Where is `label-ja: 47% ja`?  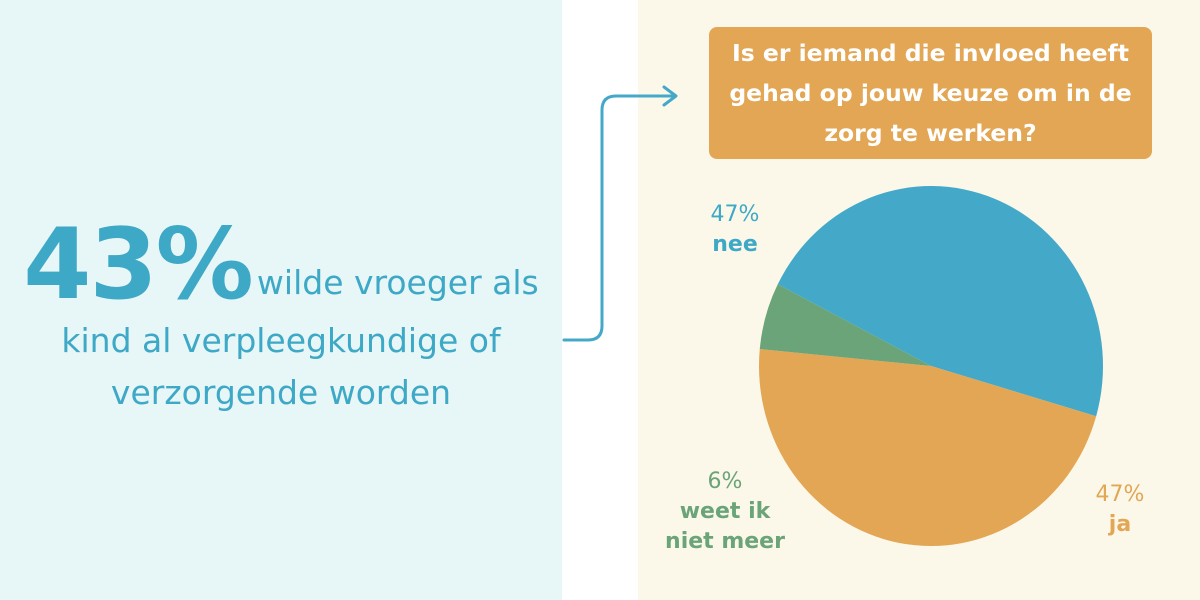
label-ja: 47% ja is located at coordinates (1120, 510).